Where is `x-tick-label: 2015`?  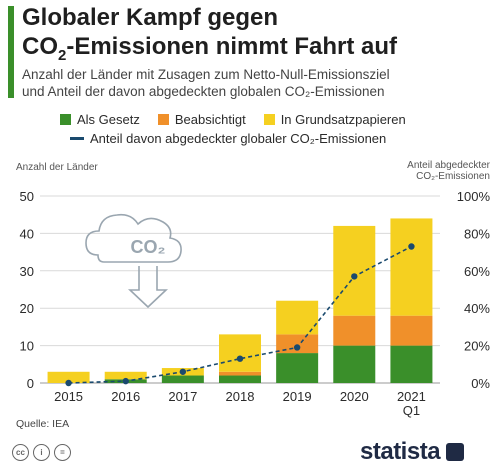 x-tick-label: 2015 is located at coordinates (68, 396).